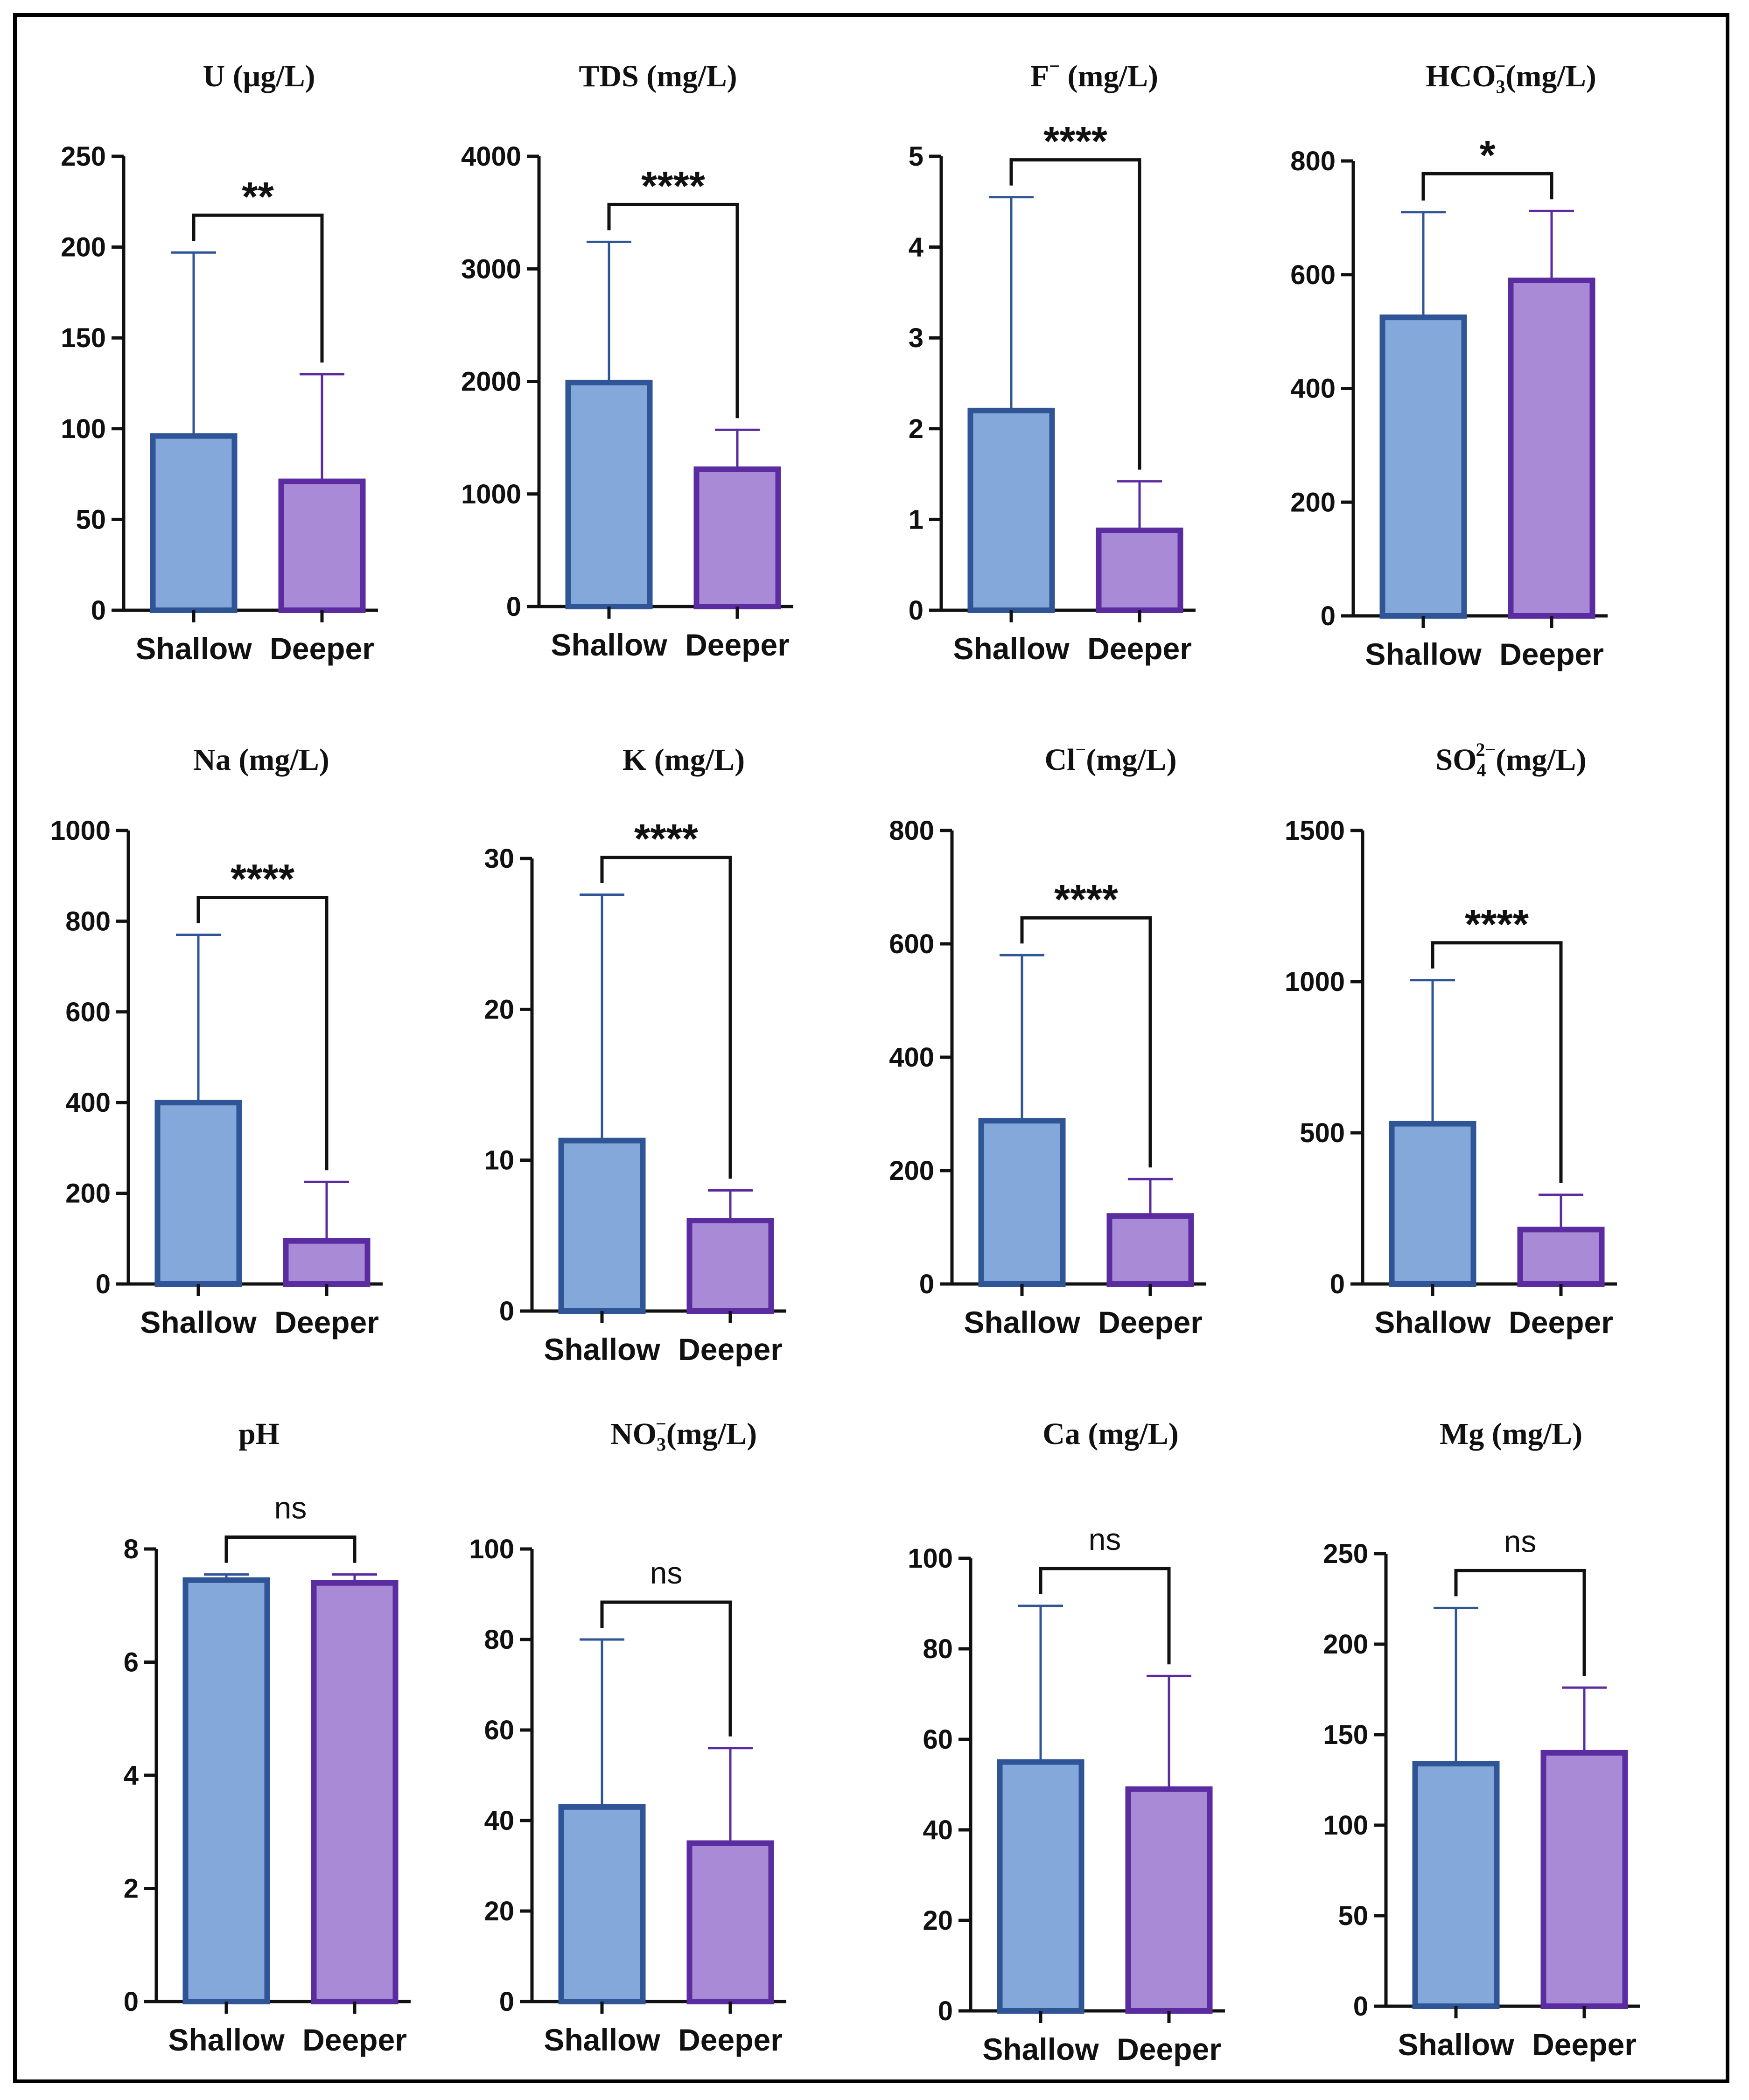 The width and height of the screenshot is (1749, 2100). What do you see at coordinates (91, 520) in the screenshot?
I see `y-tick-label: 50` at bounding box center [91, 520].